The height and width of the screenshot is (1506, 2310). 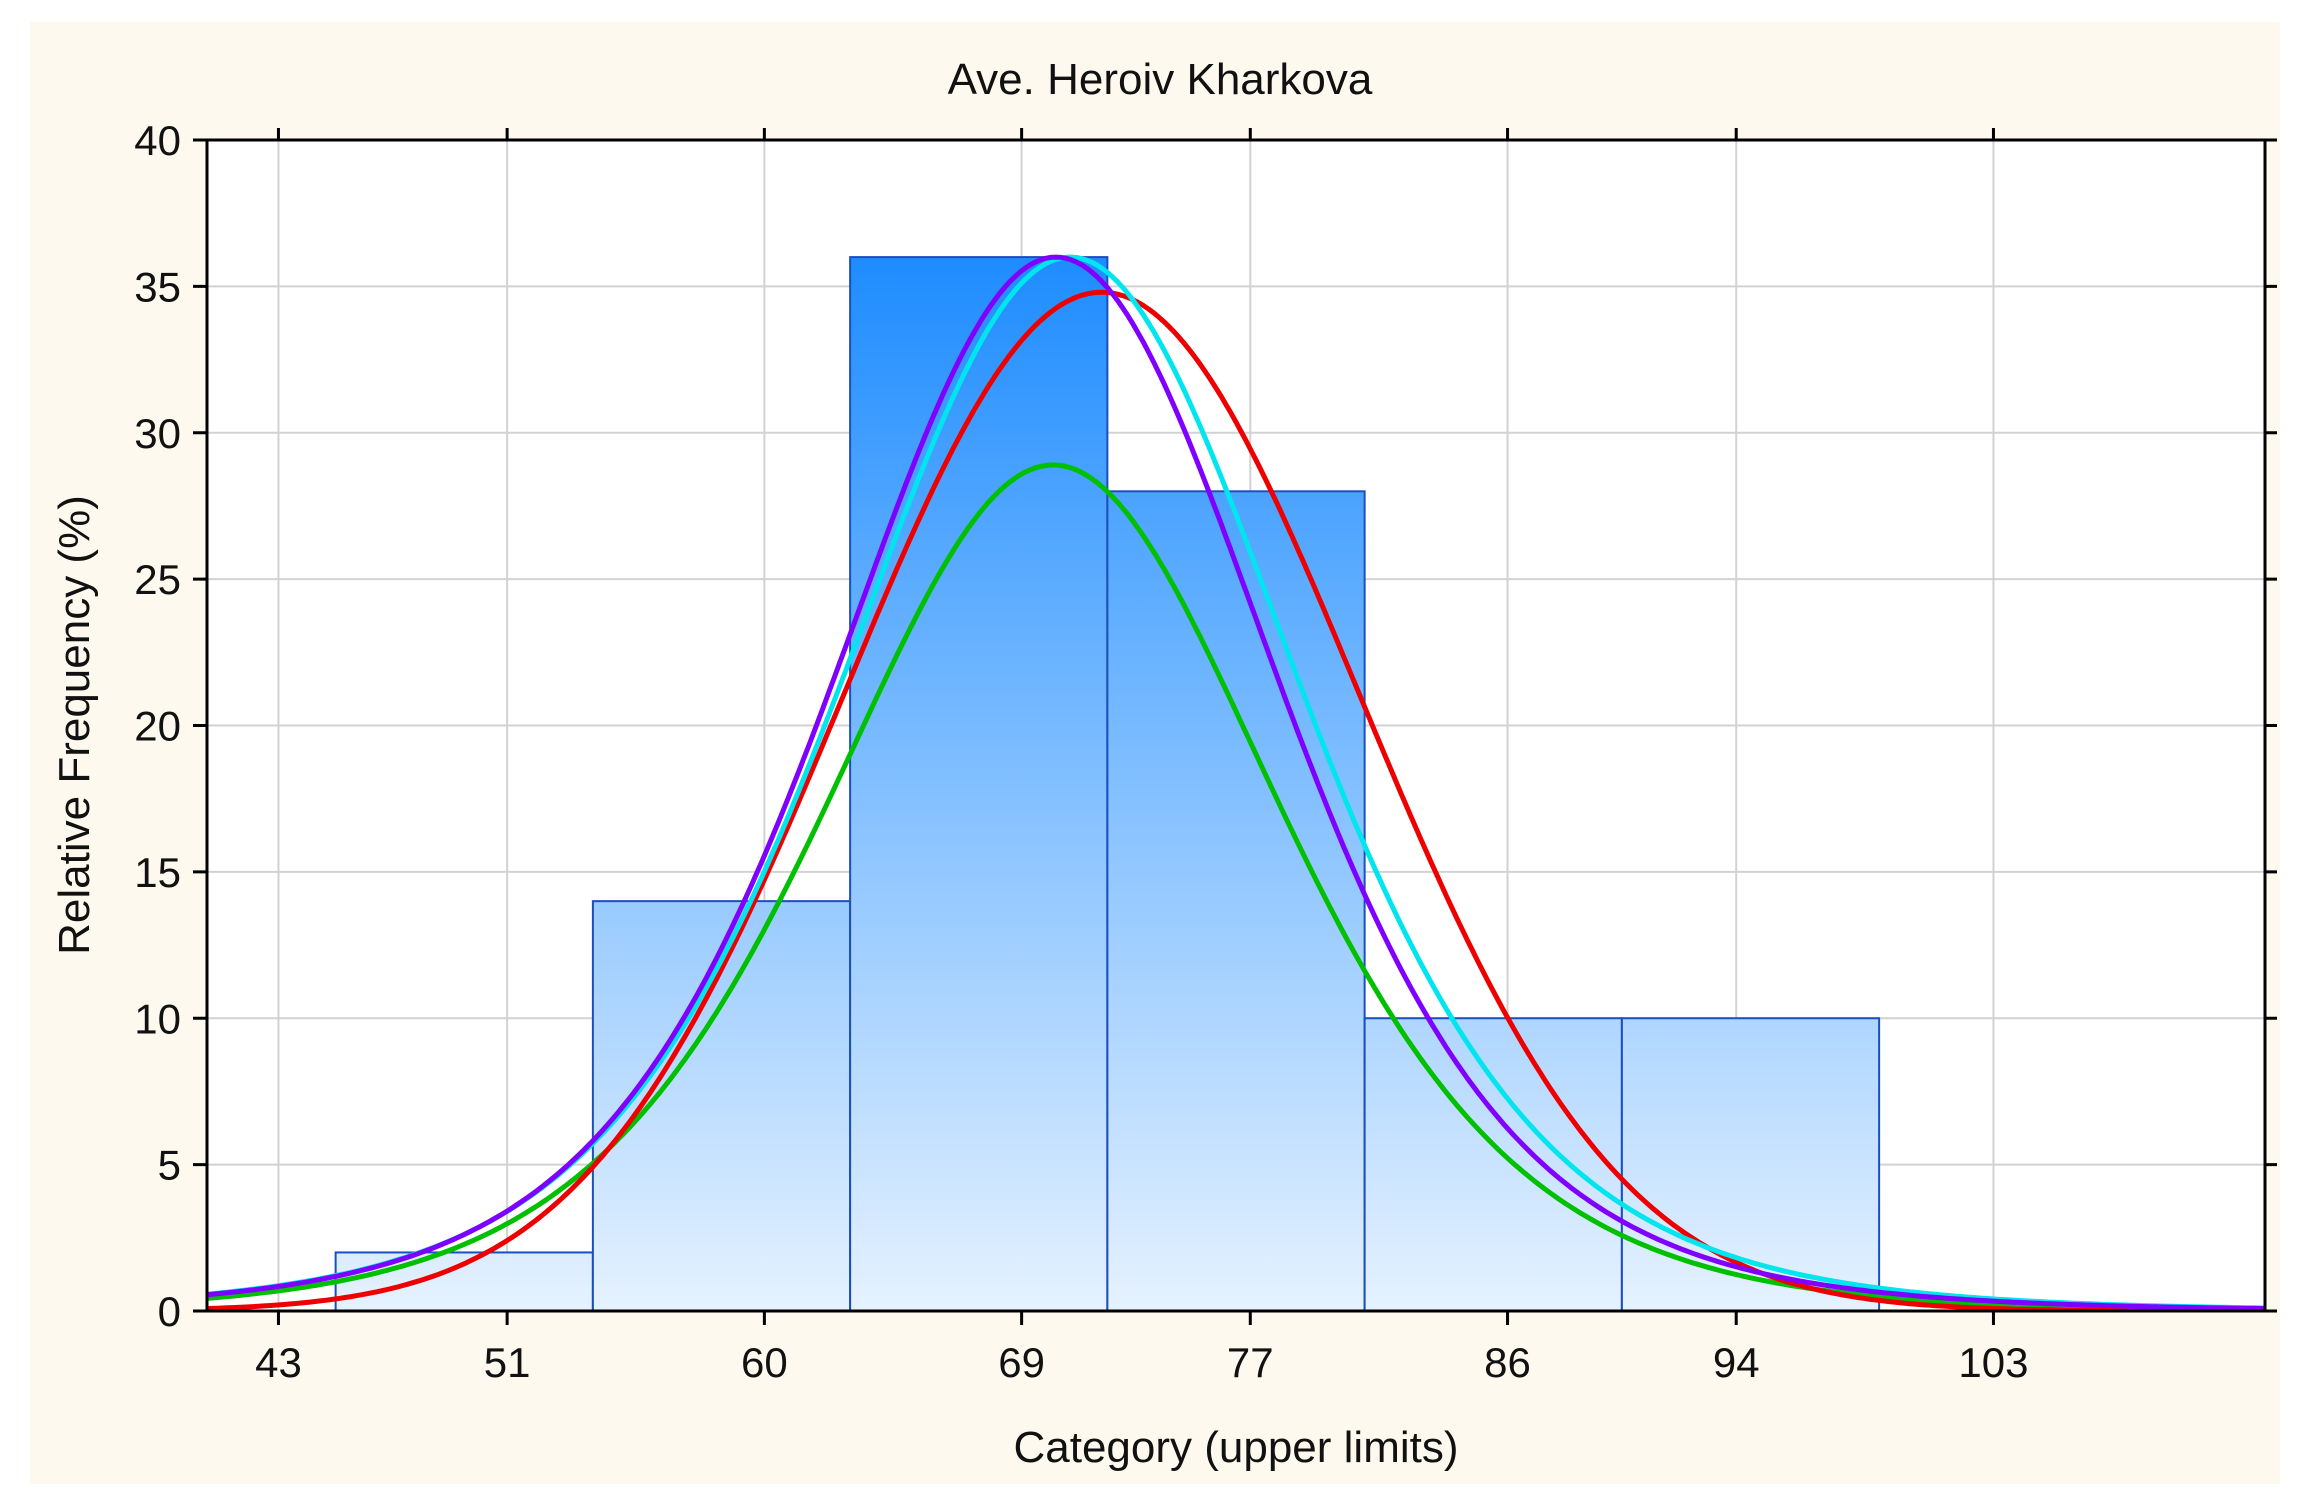 What do you see at coordinates (1736, 1362) in the screenshot?
I see `x-tick-label: 94` at bounding box center [1736, 1362].